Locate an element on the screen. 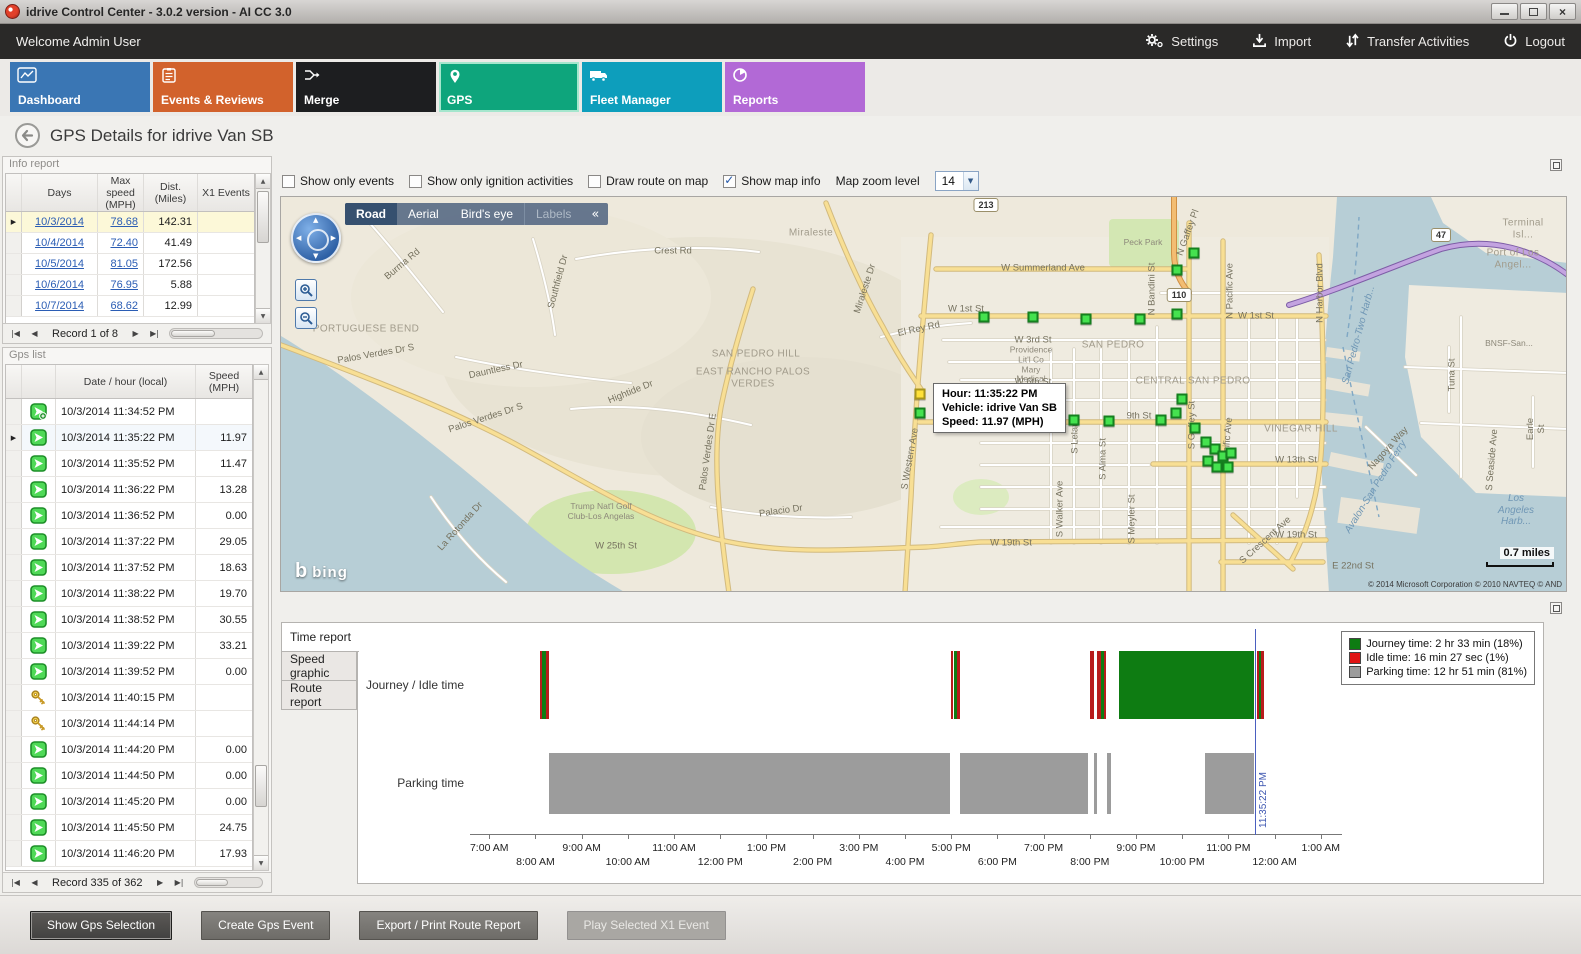  day-link: 10/4/2014 is located at coordinates (59, 243).